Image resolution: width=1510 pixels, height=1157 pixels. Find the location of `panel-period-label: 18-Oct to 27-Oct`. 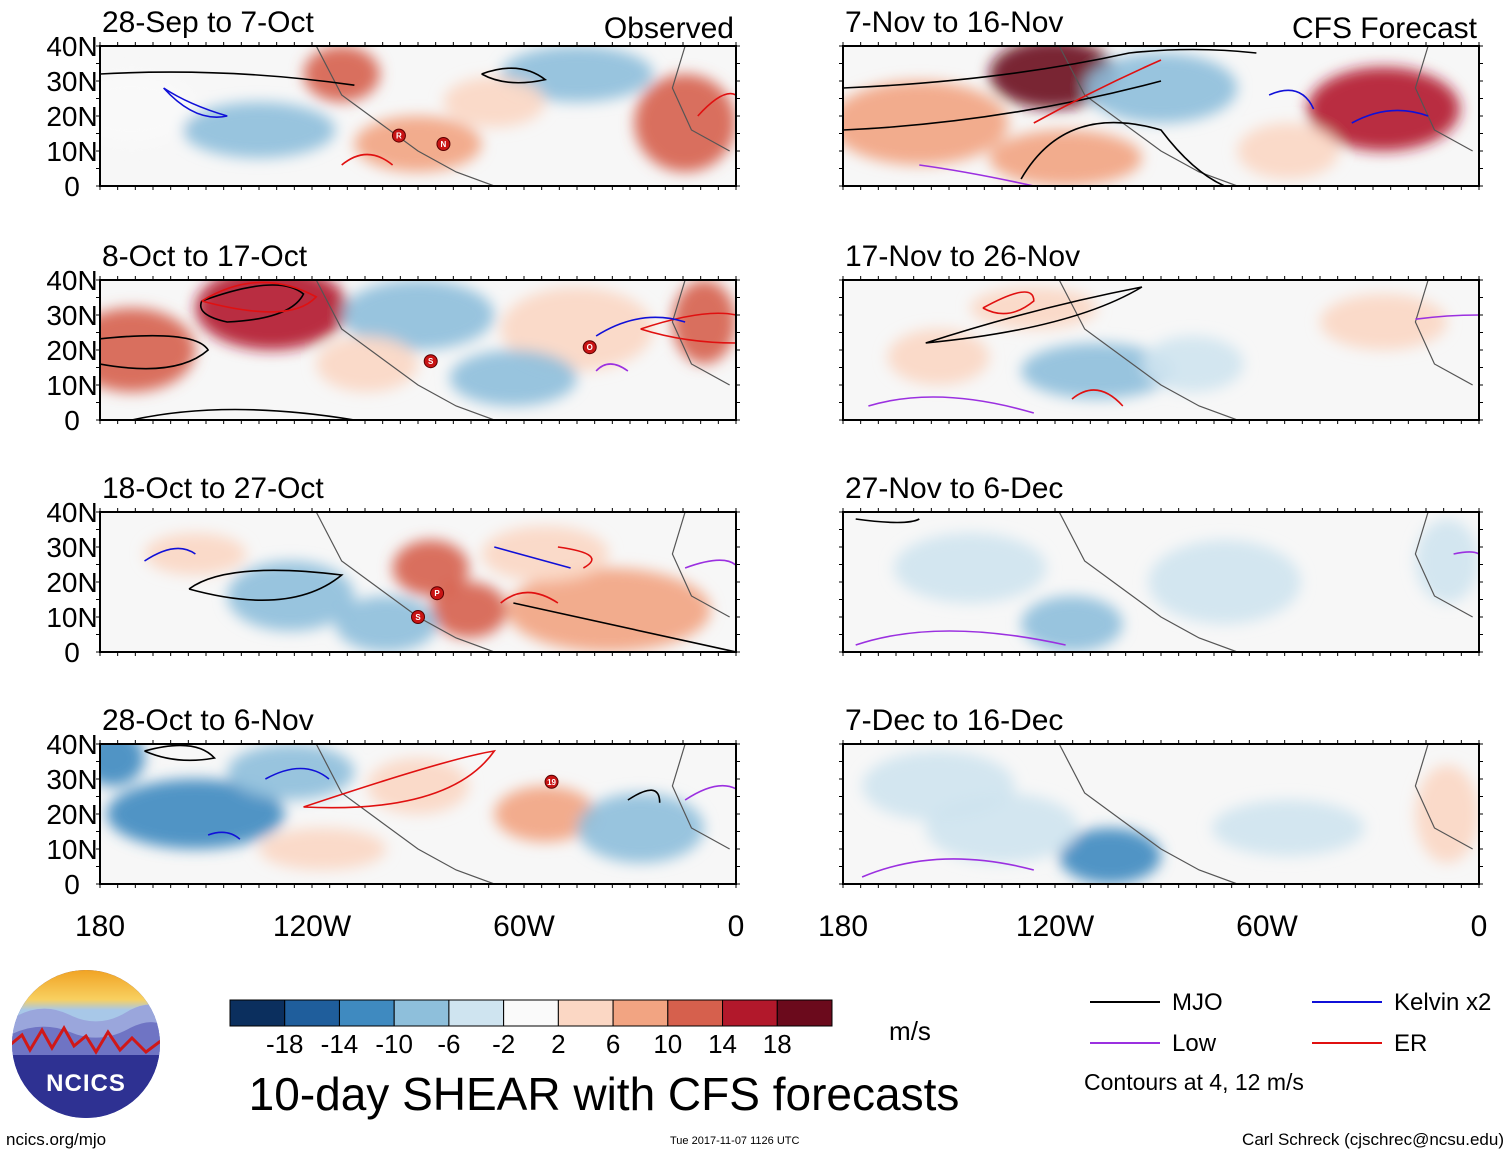

panel-period-label: 18-Oct to 27-Oct is located at coordinates (213, 488).